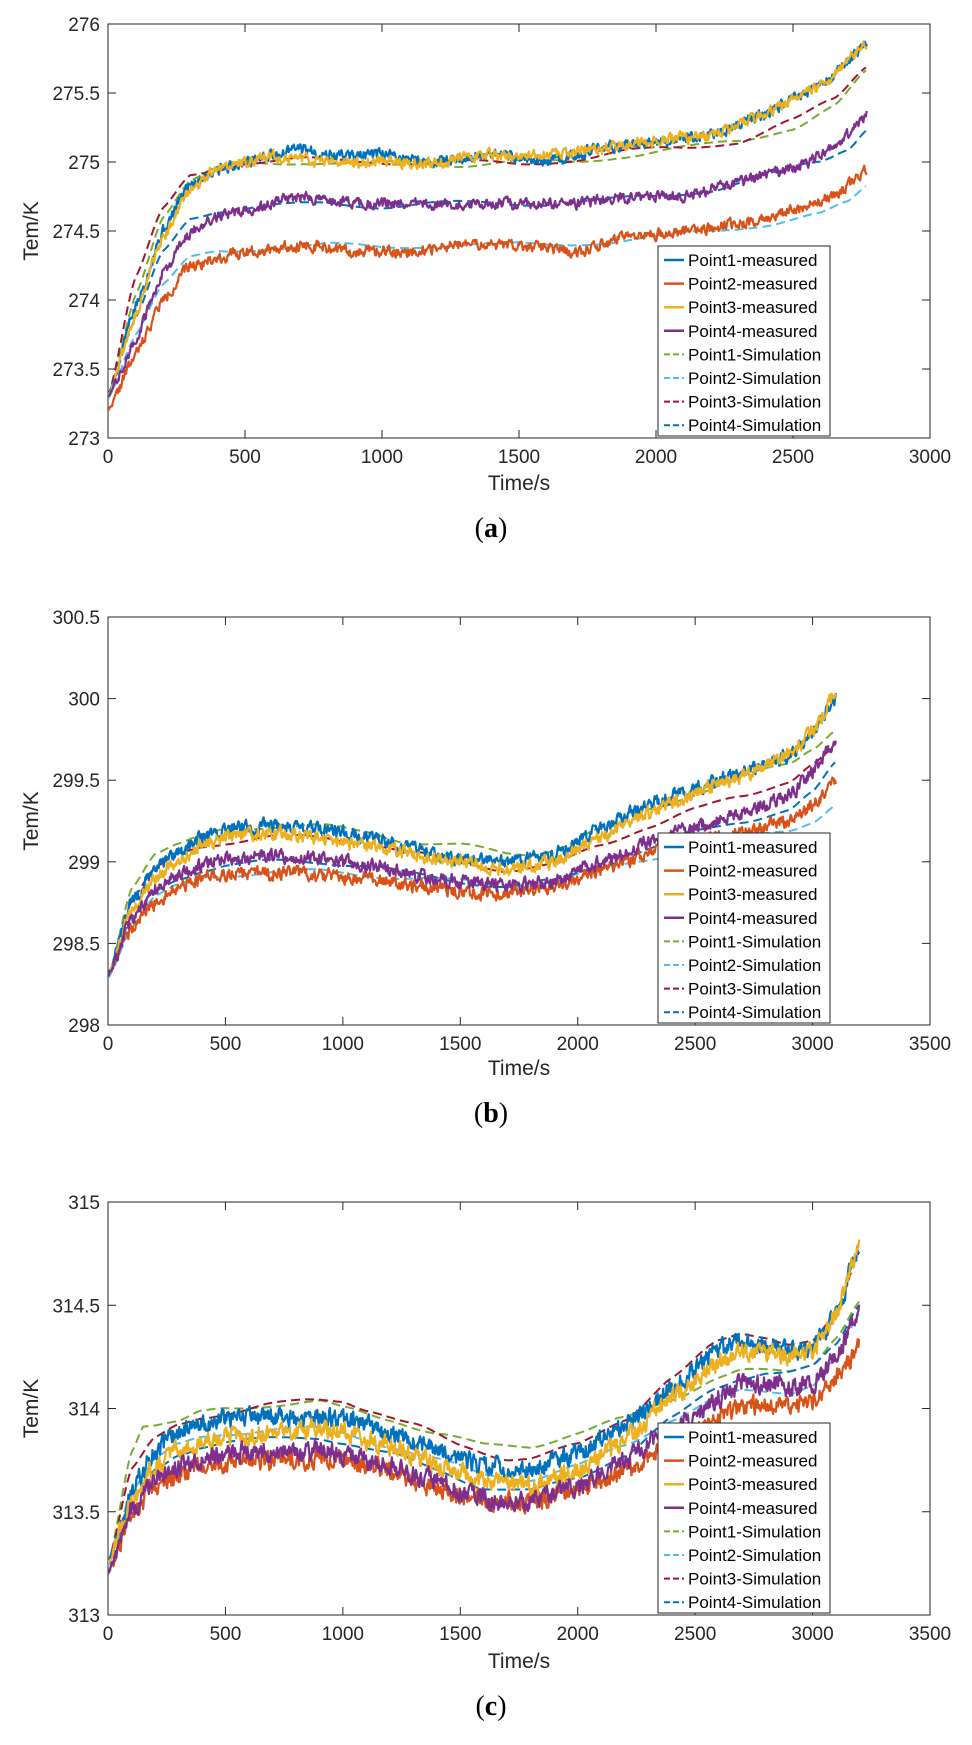 The width and height of the screenshot is (972, 1745). I want to click on y-tick-label: 275, so click(84, 163).